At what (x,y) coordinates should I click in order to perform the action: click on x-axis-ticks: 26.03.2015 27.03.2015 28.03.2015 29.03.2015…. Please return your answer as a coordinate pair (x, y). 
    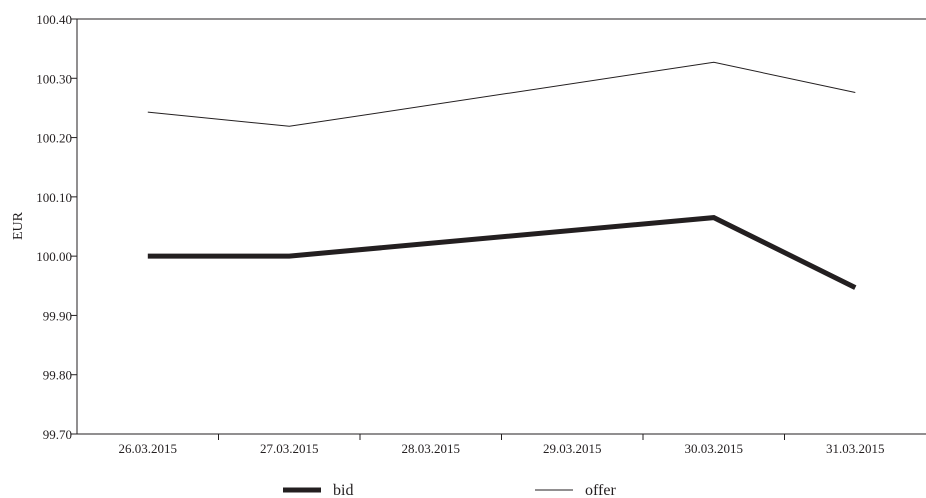
    Looking at the image, I should click on (502, 445).